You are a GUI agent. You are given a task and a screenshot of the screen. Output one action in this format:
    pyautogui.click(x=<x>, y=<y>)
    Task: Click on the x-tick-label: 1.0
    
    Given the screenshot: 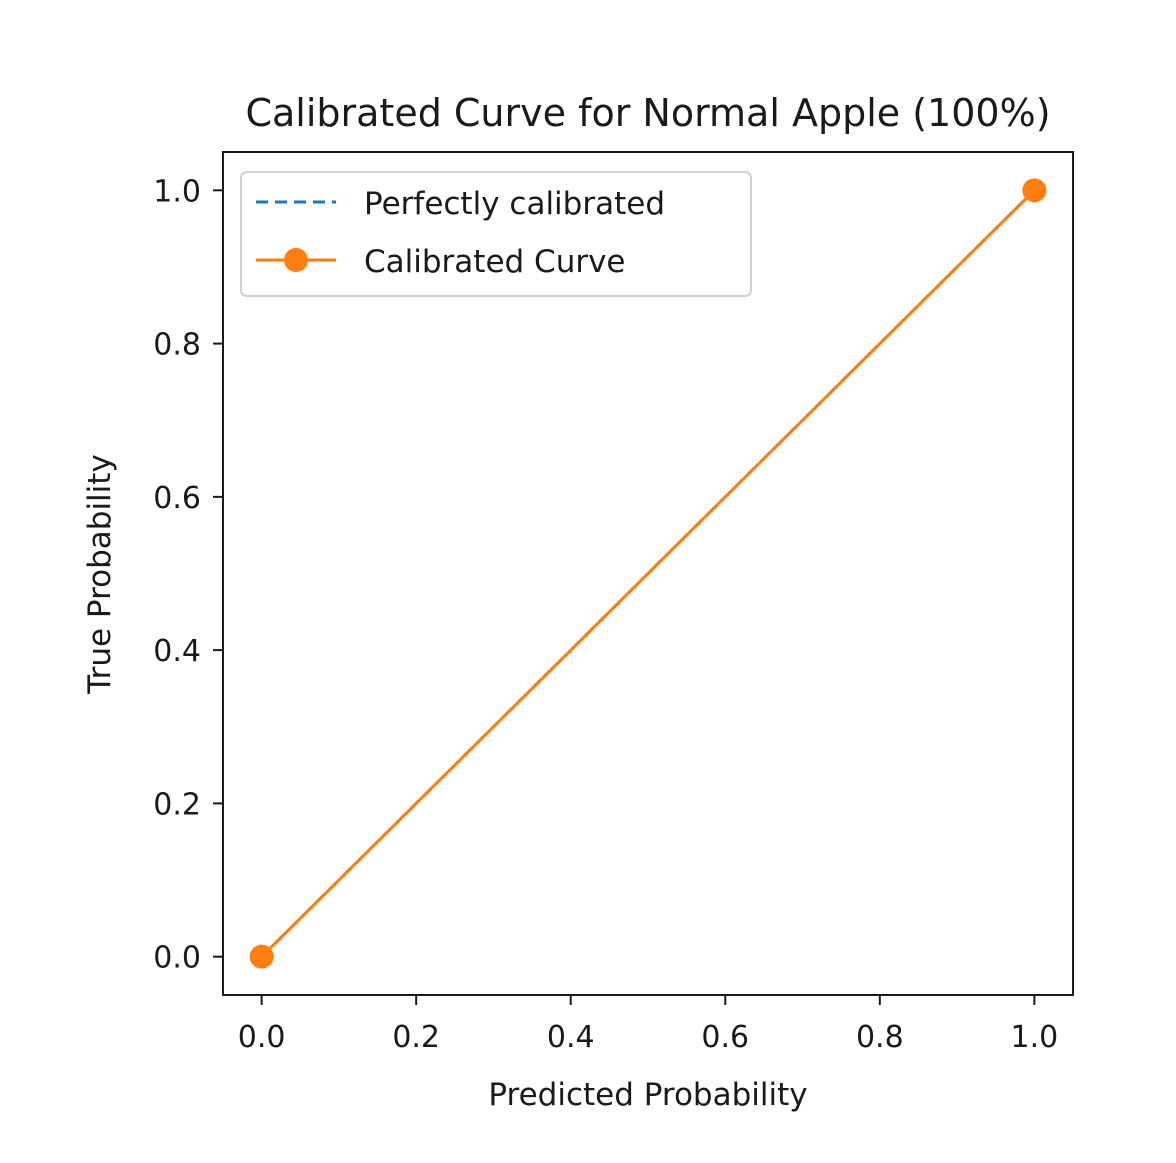 What is the action you would take?
    pyautogui.click(x=1035, y=1037)
    